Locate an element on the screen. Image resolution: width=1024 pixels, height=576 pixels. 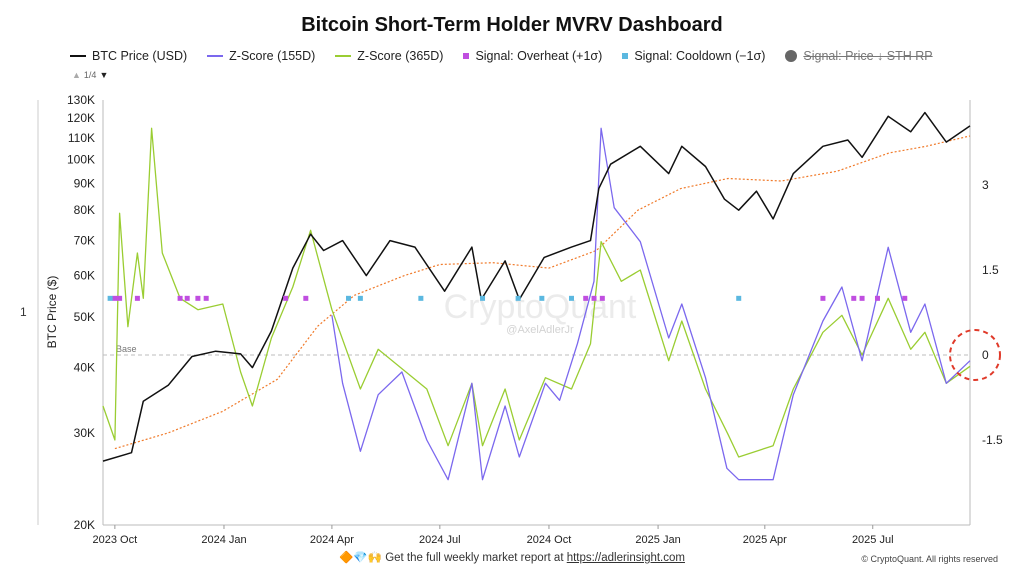
legend-item-overheat: Signal: Overheat (+1σ) is located at coordinates (532, 56).